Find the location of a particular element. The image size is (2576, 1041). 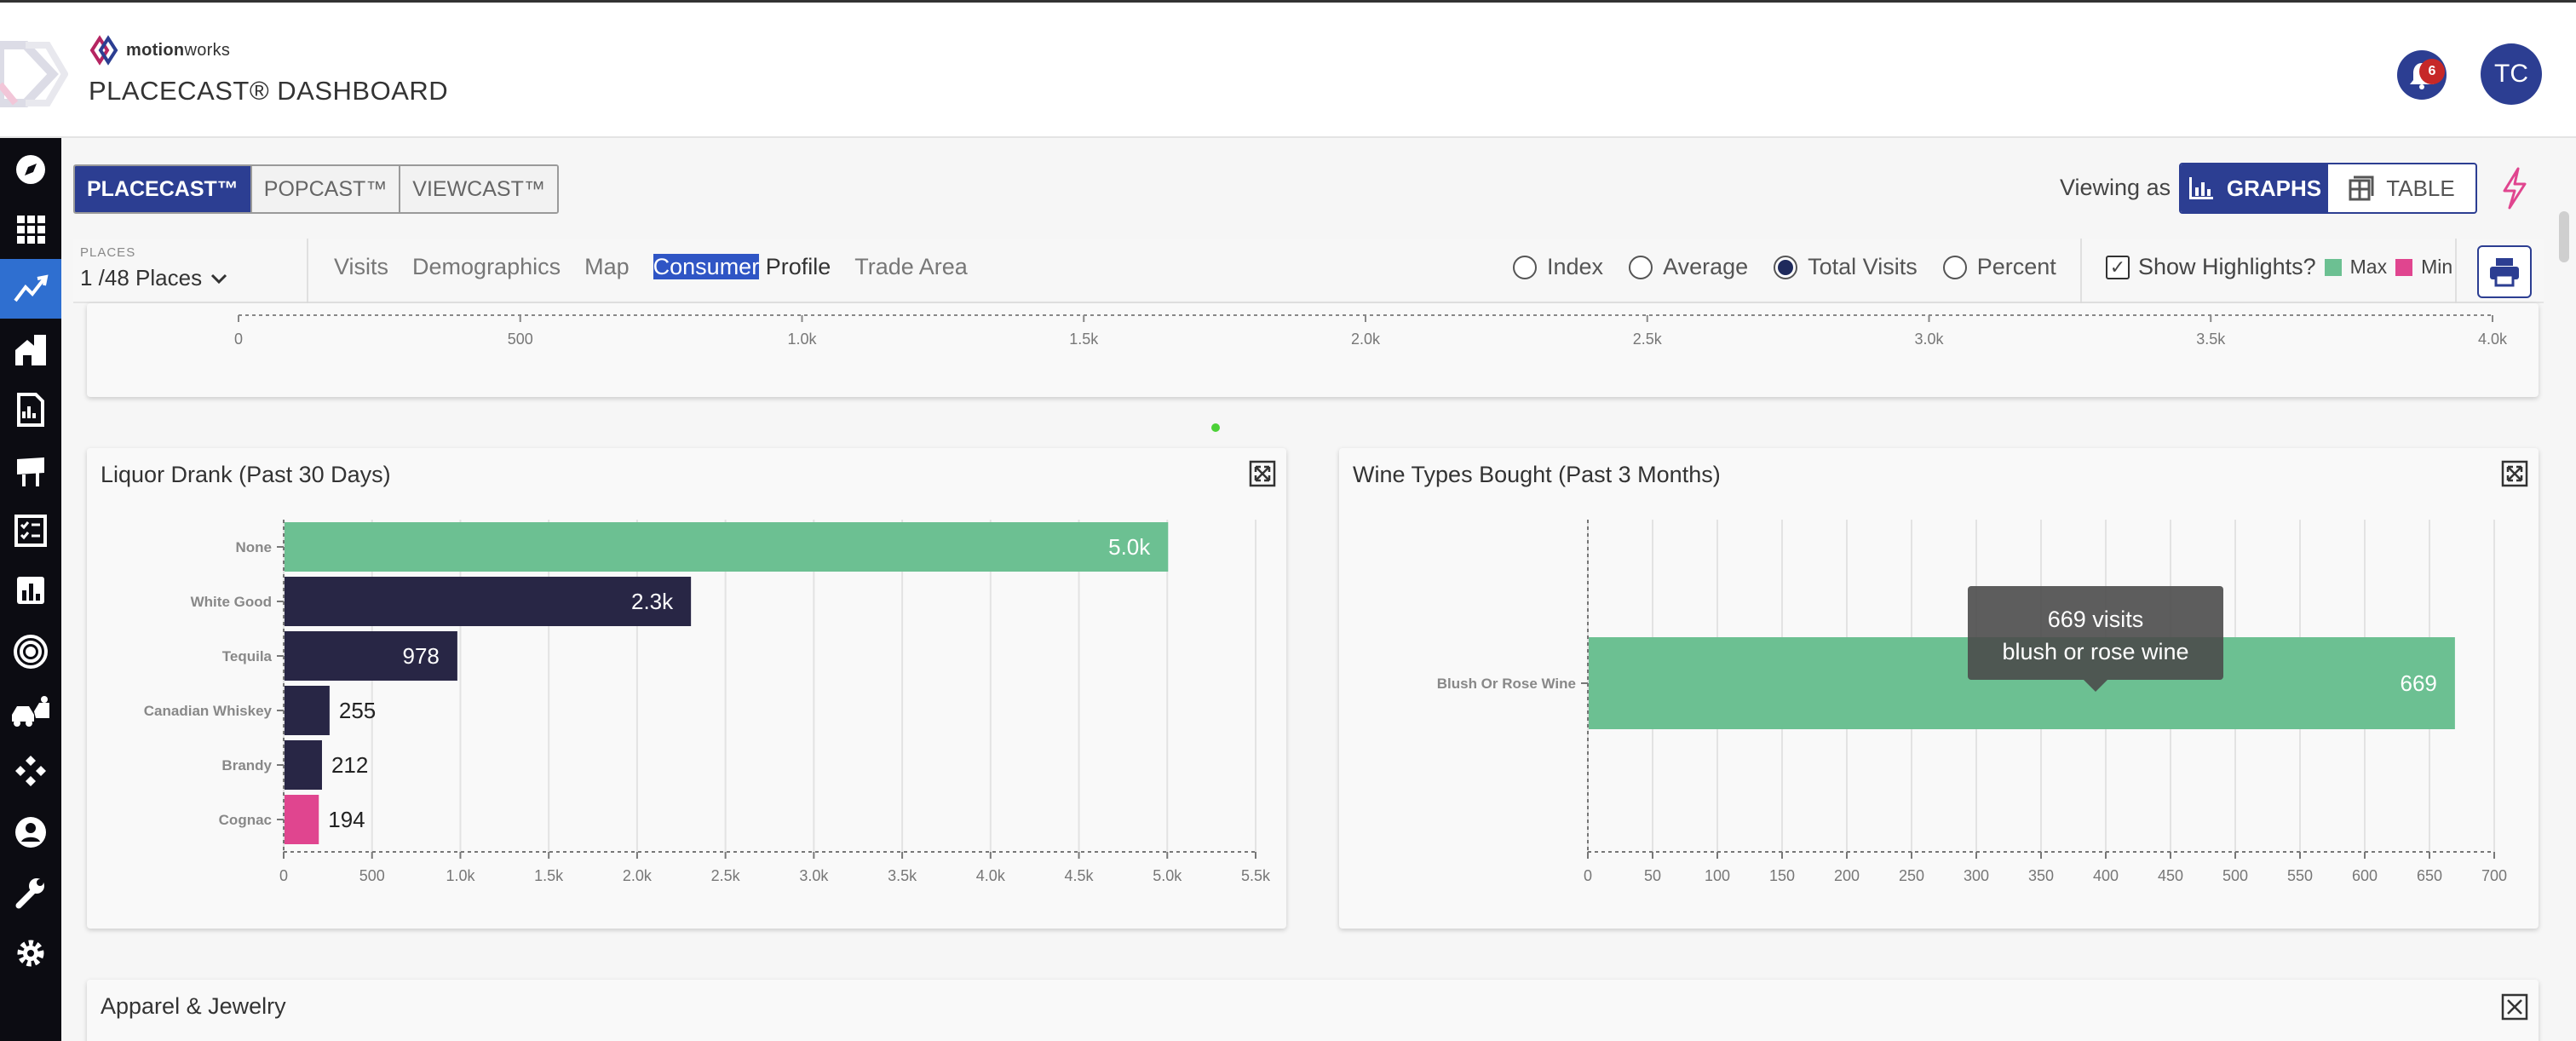

bar-value-label: 255 is located at coordinates (358, 711).